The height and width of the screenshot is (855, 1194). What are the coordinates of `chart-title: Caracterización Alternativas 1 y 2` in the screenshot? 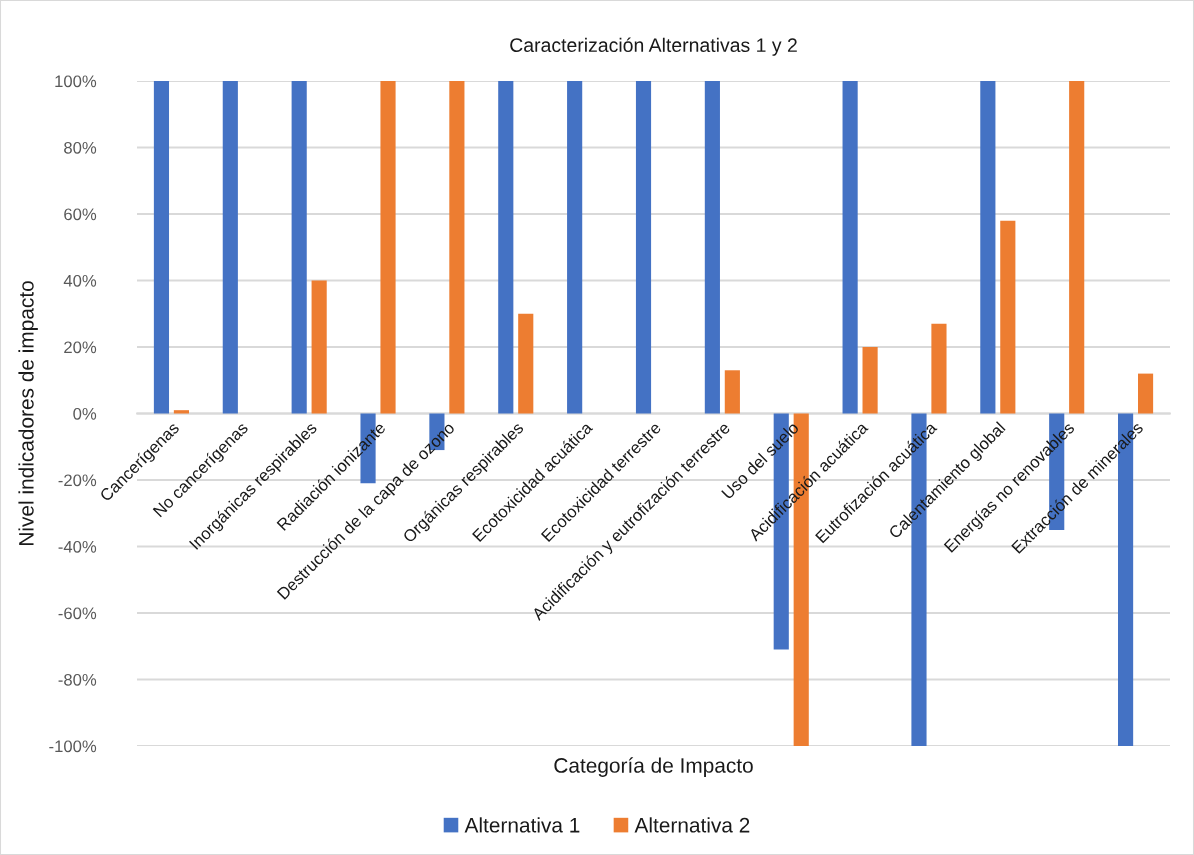 It's located at (653, 46).